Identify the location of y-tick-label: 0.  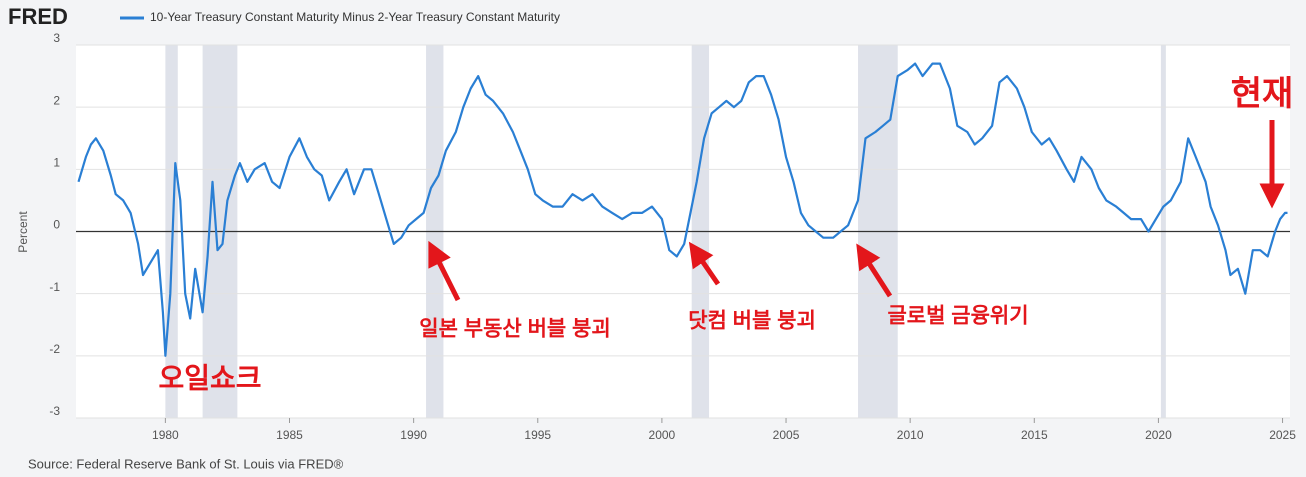
(56, 225).